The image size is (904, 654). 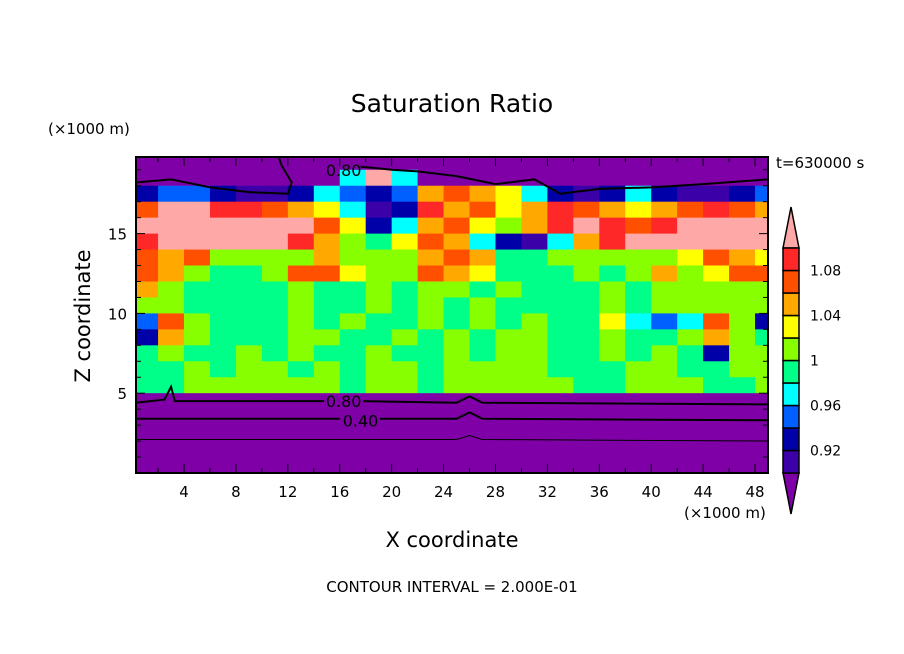 What do you see at coordinates (814, 362) in the screenshot?
I see `colorbar-label: 1` at bounding box center [814, 362].